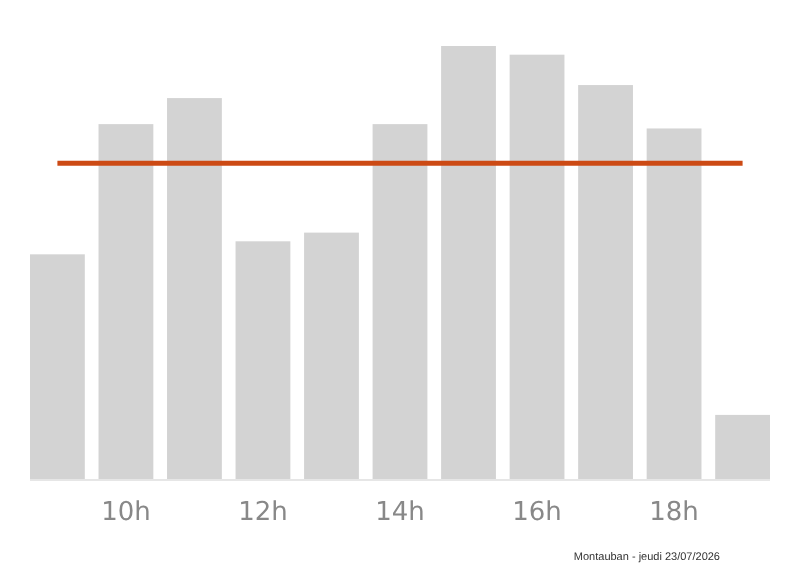  I want to click on x-tick-label: 18h, so click(674, 513).